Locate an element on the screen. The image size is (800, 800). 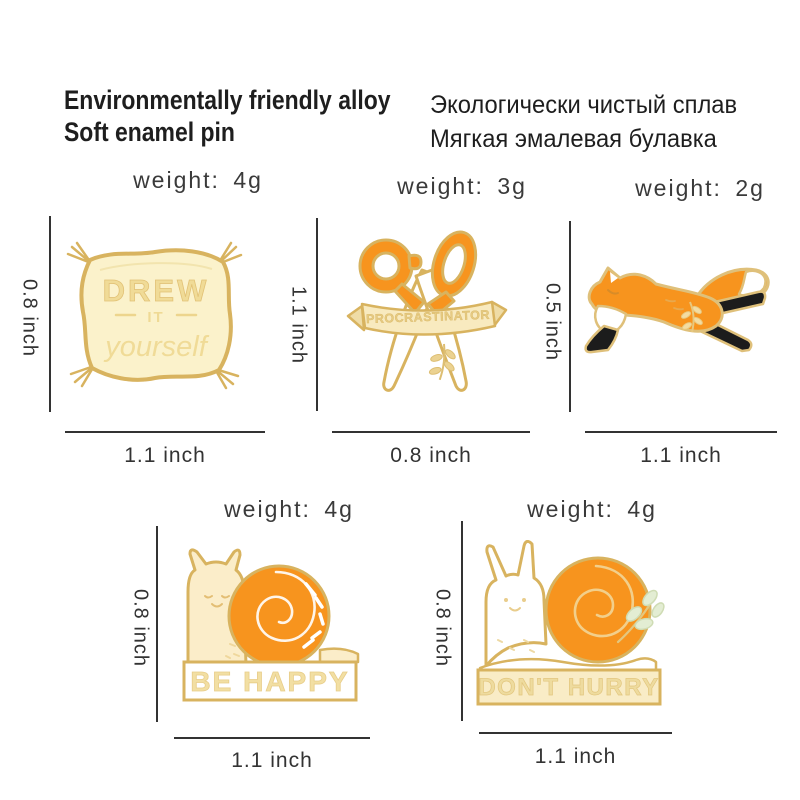
width-line-snail-rabbit is located at coordinates (575, 733).